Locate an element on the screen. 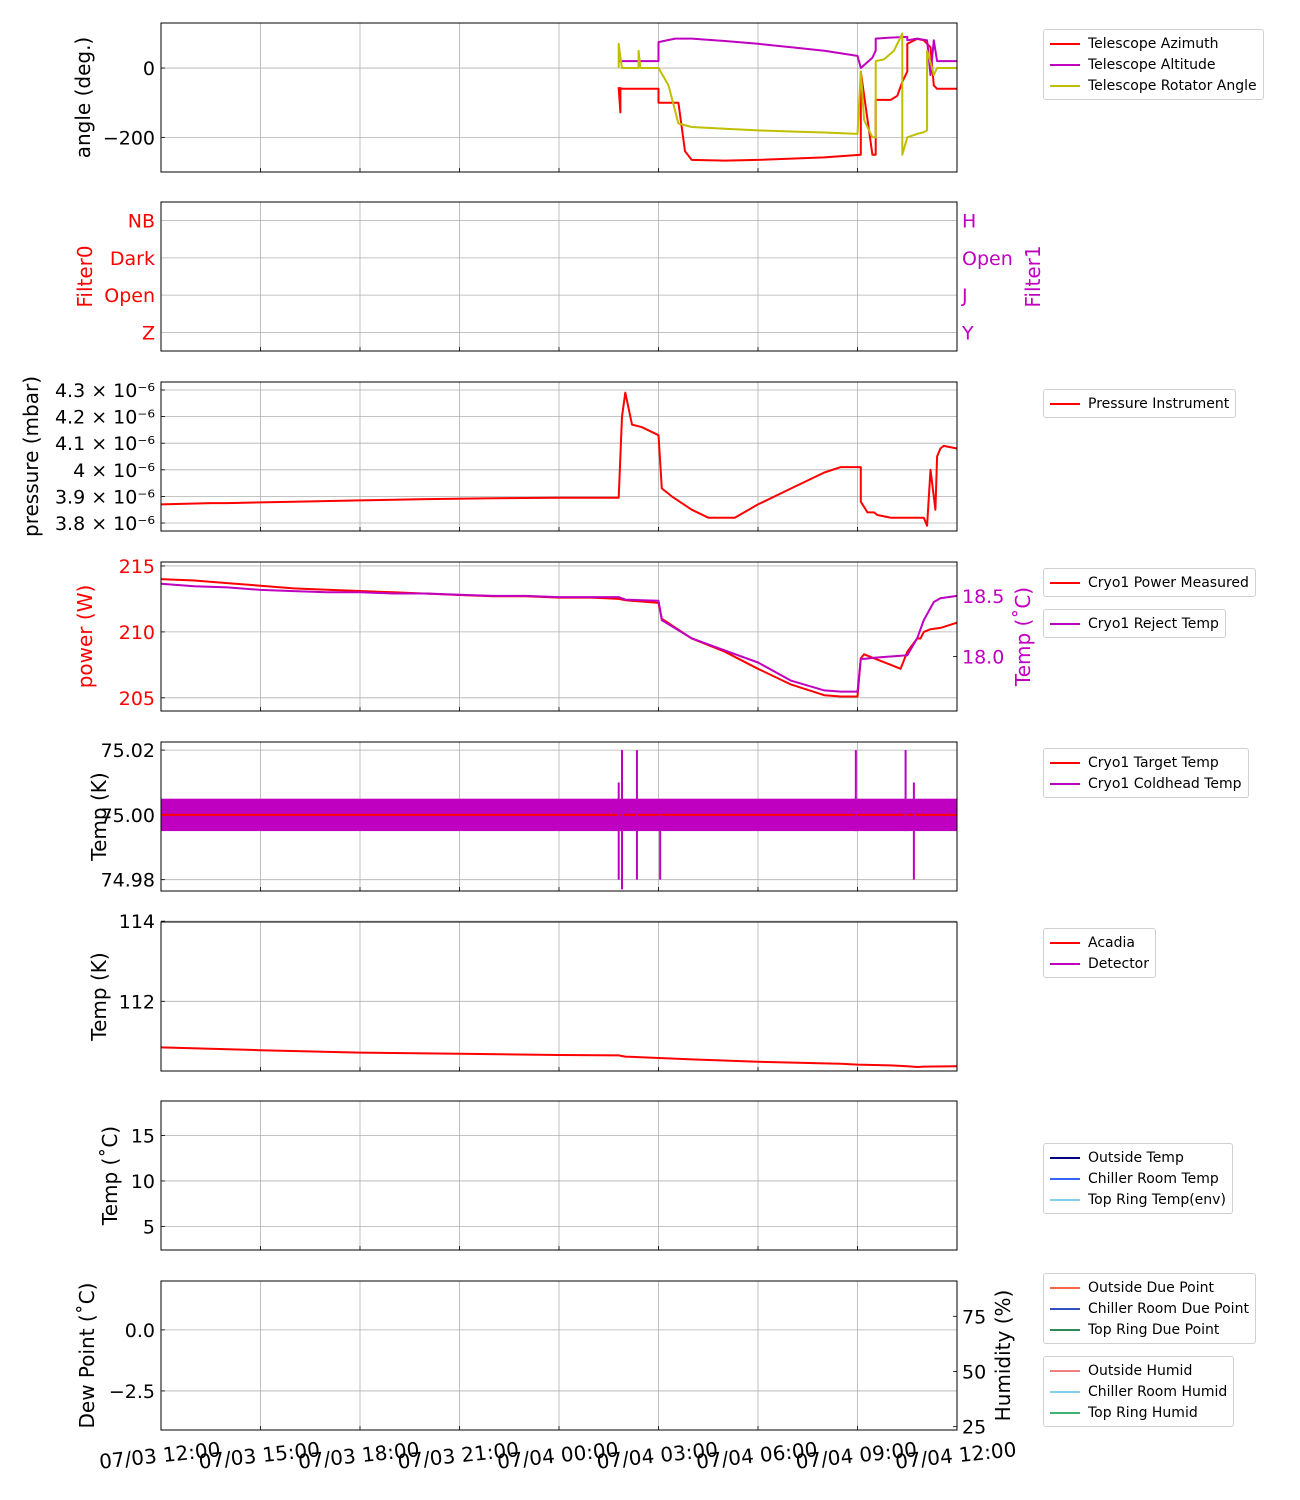 This screenshot has height=1500, width=1300. y-right-tick-label: Y is located at coordinates (967, 333).